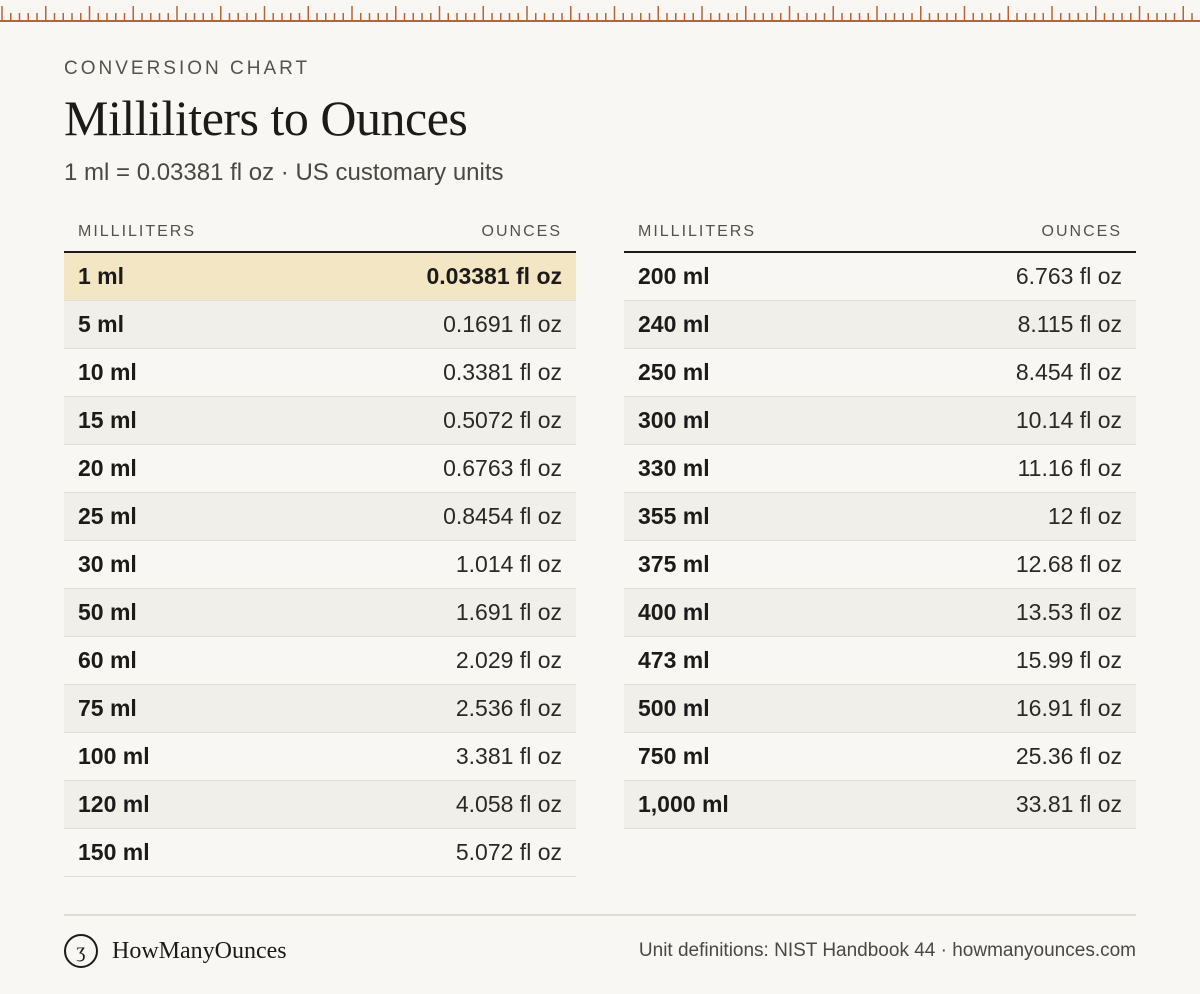 The height and width of the screenshot is (994, 1200). What do you see at coordinates (502, 468) in the screenshot?
I see `ounces-cell: 0.6763 fl oz` at bounding box center [502, 468].